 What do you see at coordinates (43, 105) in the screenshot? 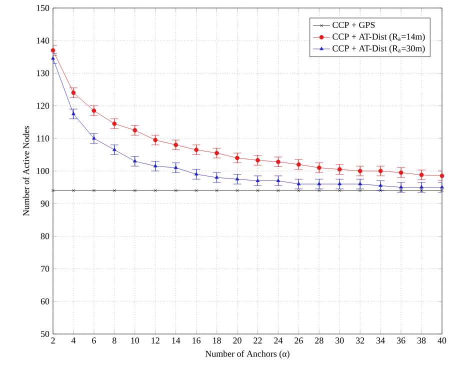
I see `y-tick-label: 120` at bounding box center [43, 105].